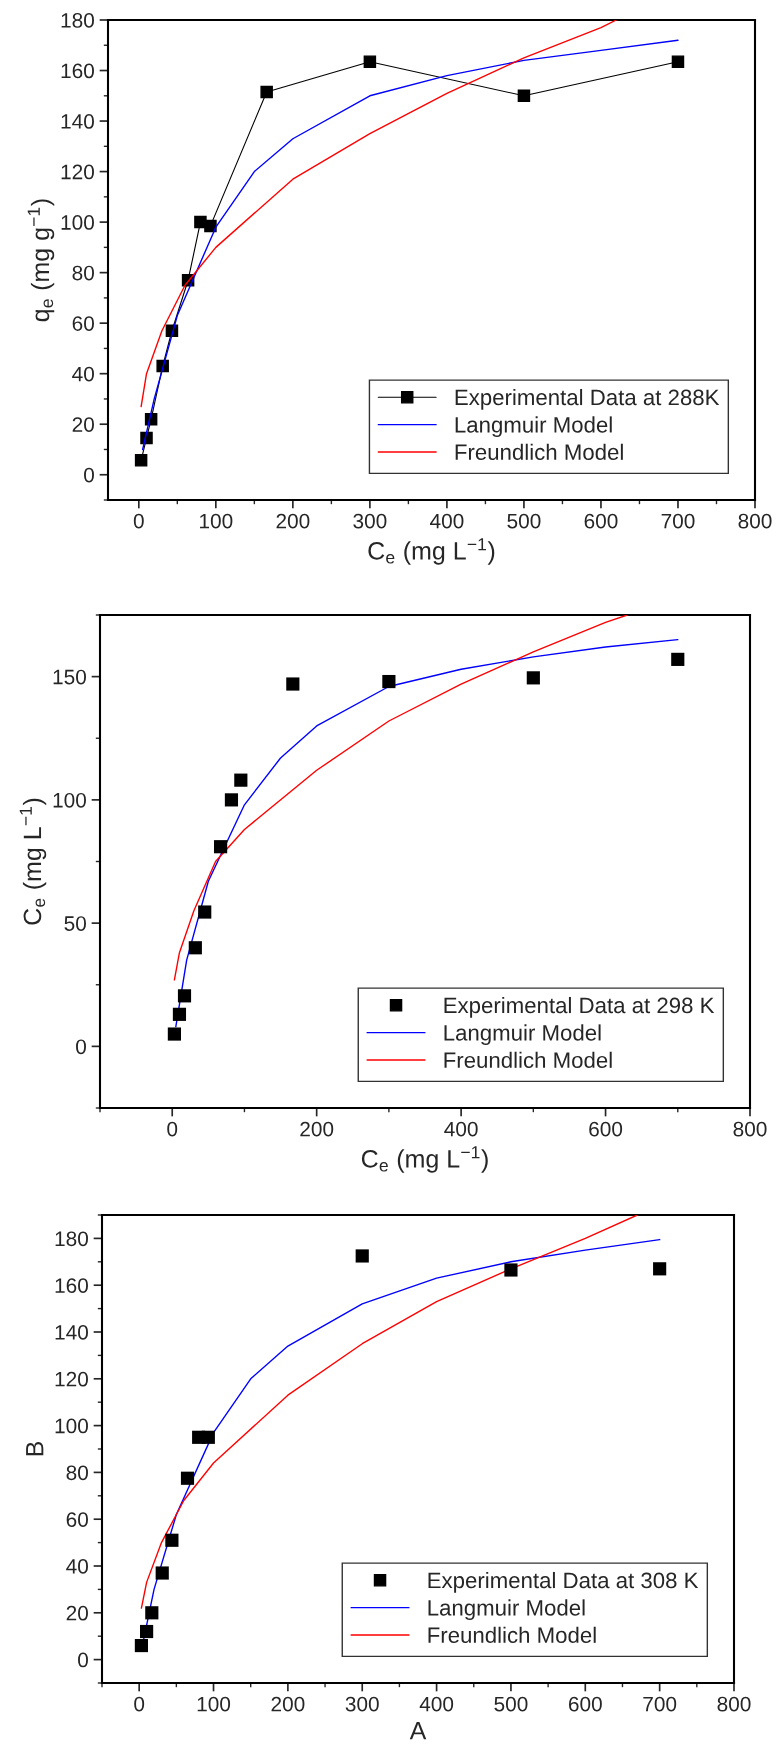  Describe the element at coordinates (563, 1582) in the screenshot. I see `legend-label: Experimental Data at 308 K` at that location.